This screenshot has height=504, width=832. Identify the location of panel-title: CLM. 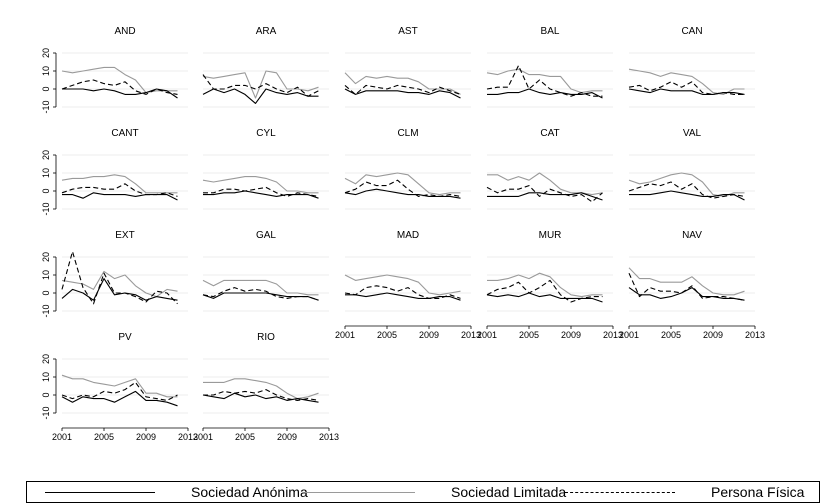
(407, 133).